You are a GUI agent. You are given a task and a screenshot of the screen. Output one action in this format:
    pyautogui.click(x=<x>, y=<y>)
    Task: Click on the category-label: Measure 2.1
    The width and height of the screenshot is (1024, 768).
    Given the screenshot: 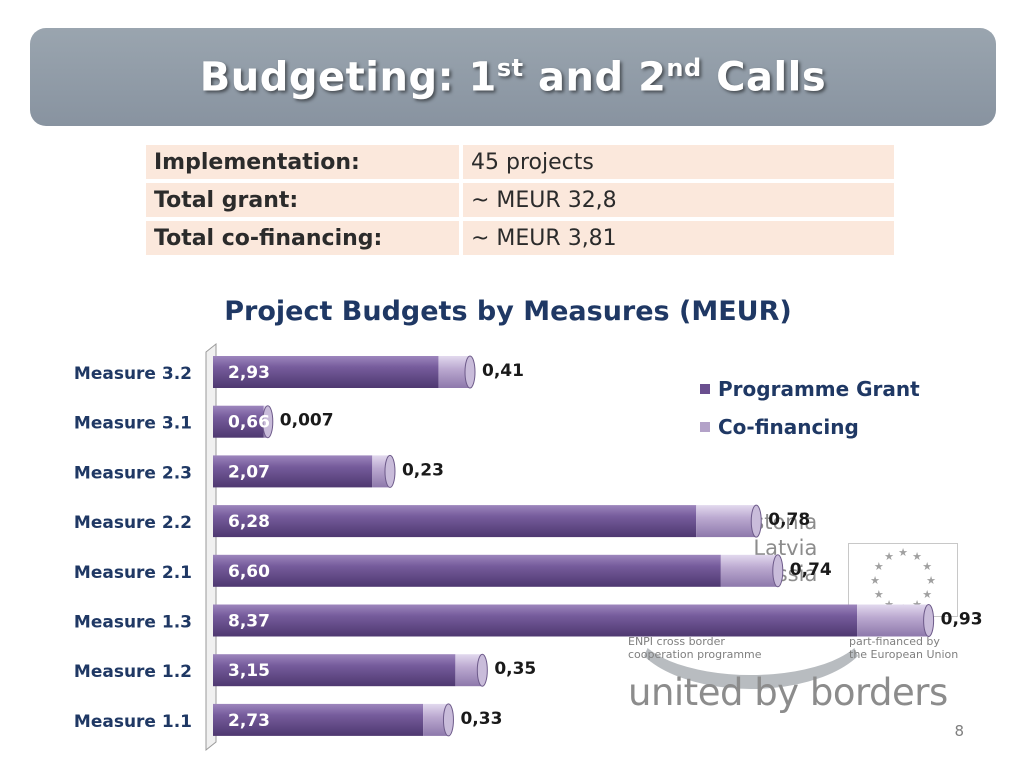 What is the action you would take?
    pyautogui.click(x=133, y=573)
    